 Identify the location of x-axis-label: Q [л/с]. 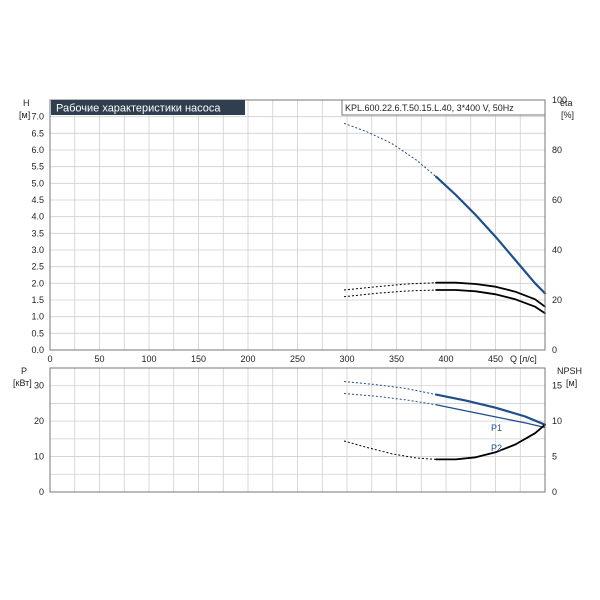
(523, 359).